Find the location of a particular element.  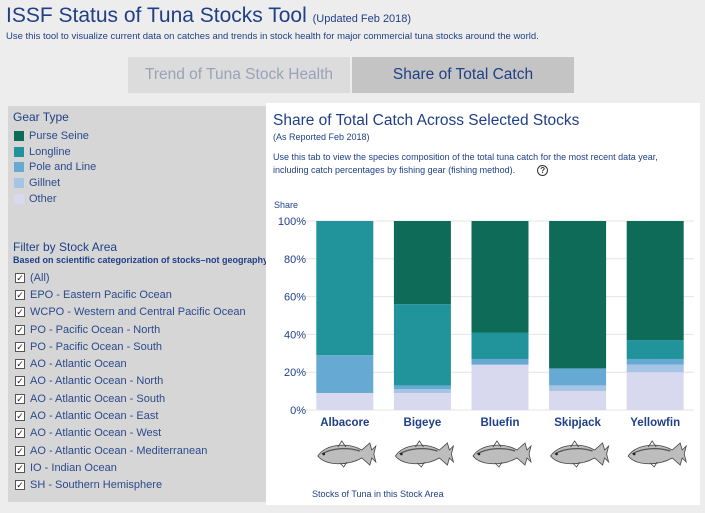

filter-item-po-north: ✓ PO - Pacific Ocean - North is located at coordinates (130, 329).